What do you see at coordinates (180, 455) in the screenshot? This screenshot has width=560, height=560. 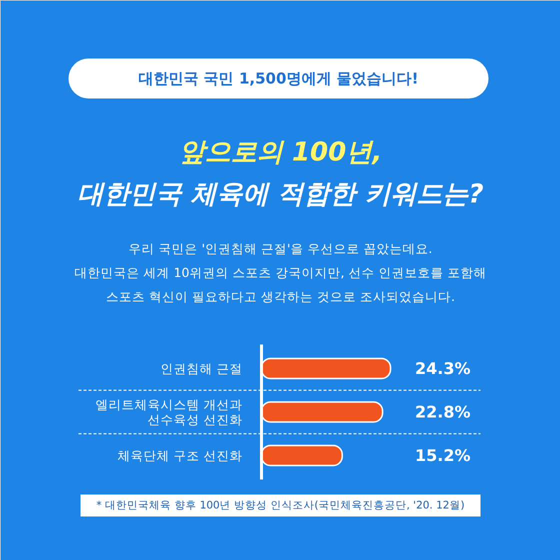 I see `y-tick-label: 체육단체 구조 선진화` at bounding box center [180, 455].